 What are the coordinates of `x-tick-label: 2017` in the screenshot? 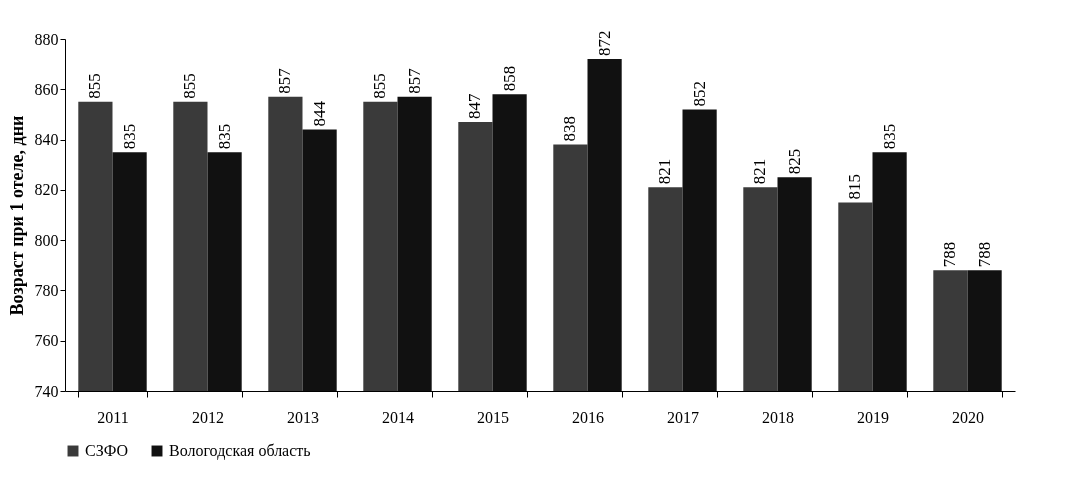 It's located at (683, 417).